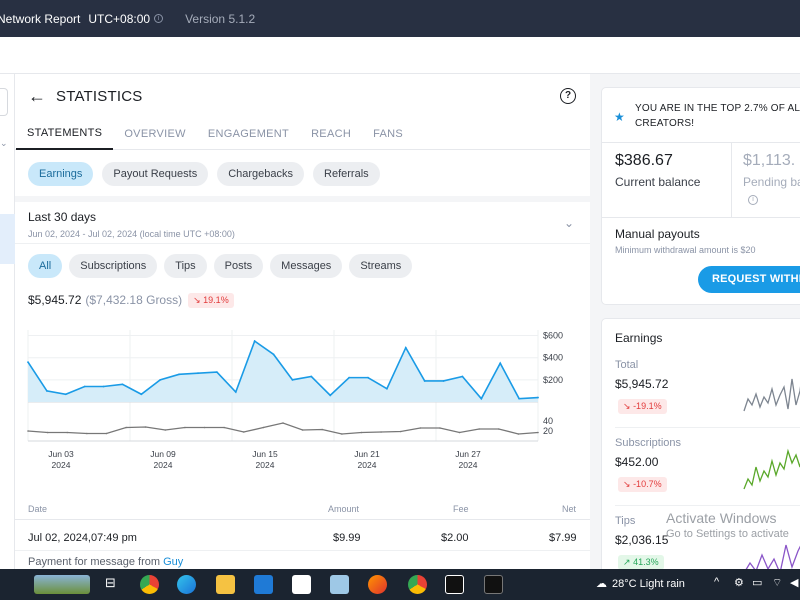  What do you see at coordinates (302, 300) in the screenshot?
I see `earnings-summary: $5,945.72 ($7,432.18 Gross) ↘ 19.1%` at bounding box center [302, 300].